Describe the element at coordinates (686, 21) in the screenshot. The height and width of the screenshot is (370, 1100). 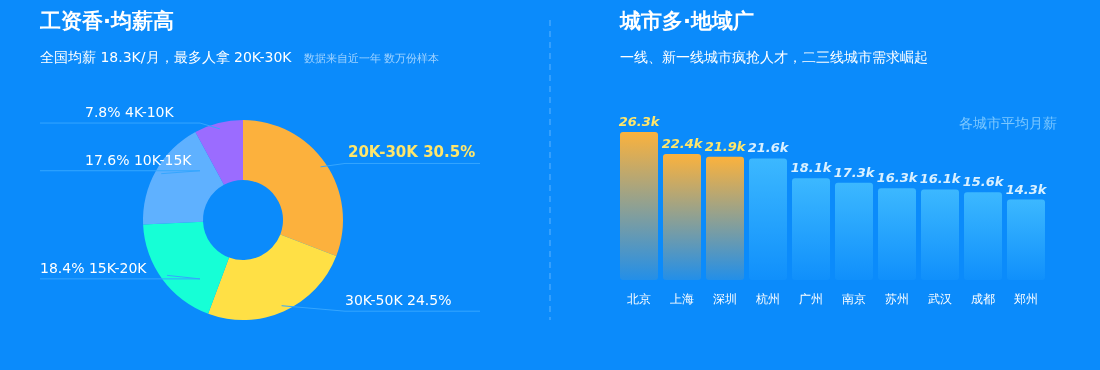
I see `chart-title: 城市多·地域广` at that location.